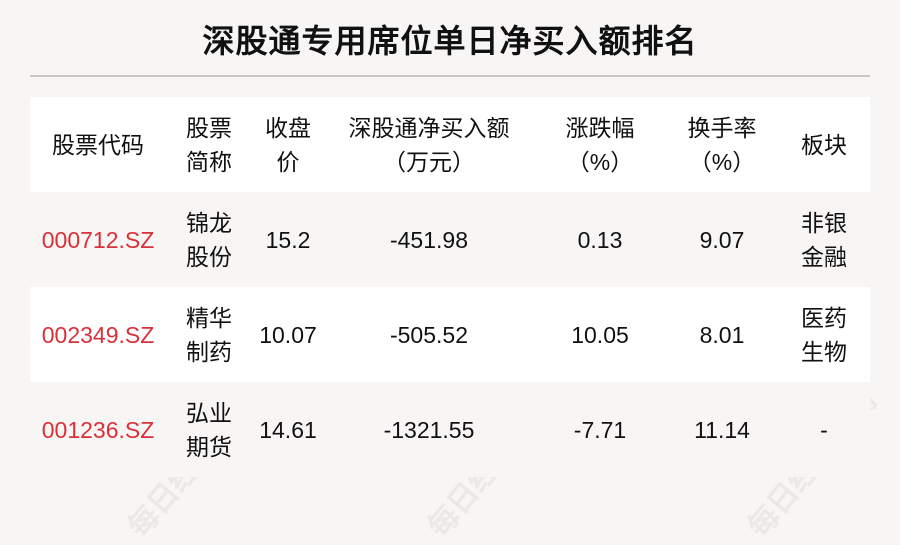 This screenshot has height=545, width=900. I want to click on close-price: 14.61, so click(288, 429).